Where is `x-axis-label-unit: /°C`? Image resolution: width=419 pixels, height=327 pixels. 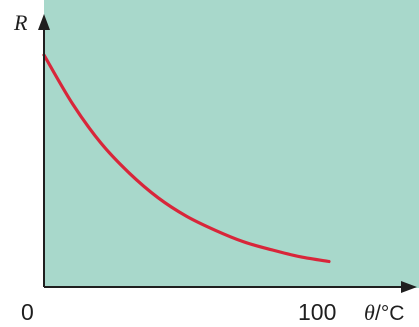
x-axis-label-unit: /°C is located at coordinates (389, 313).